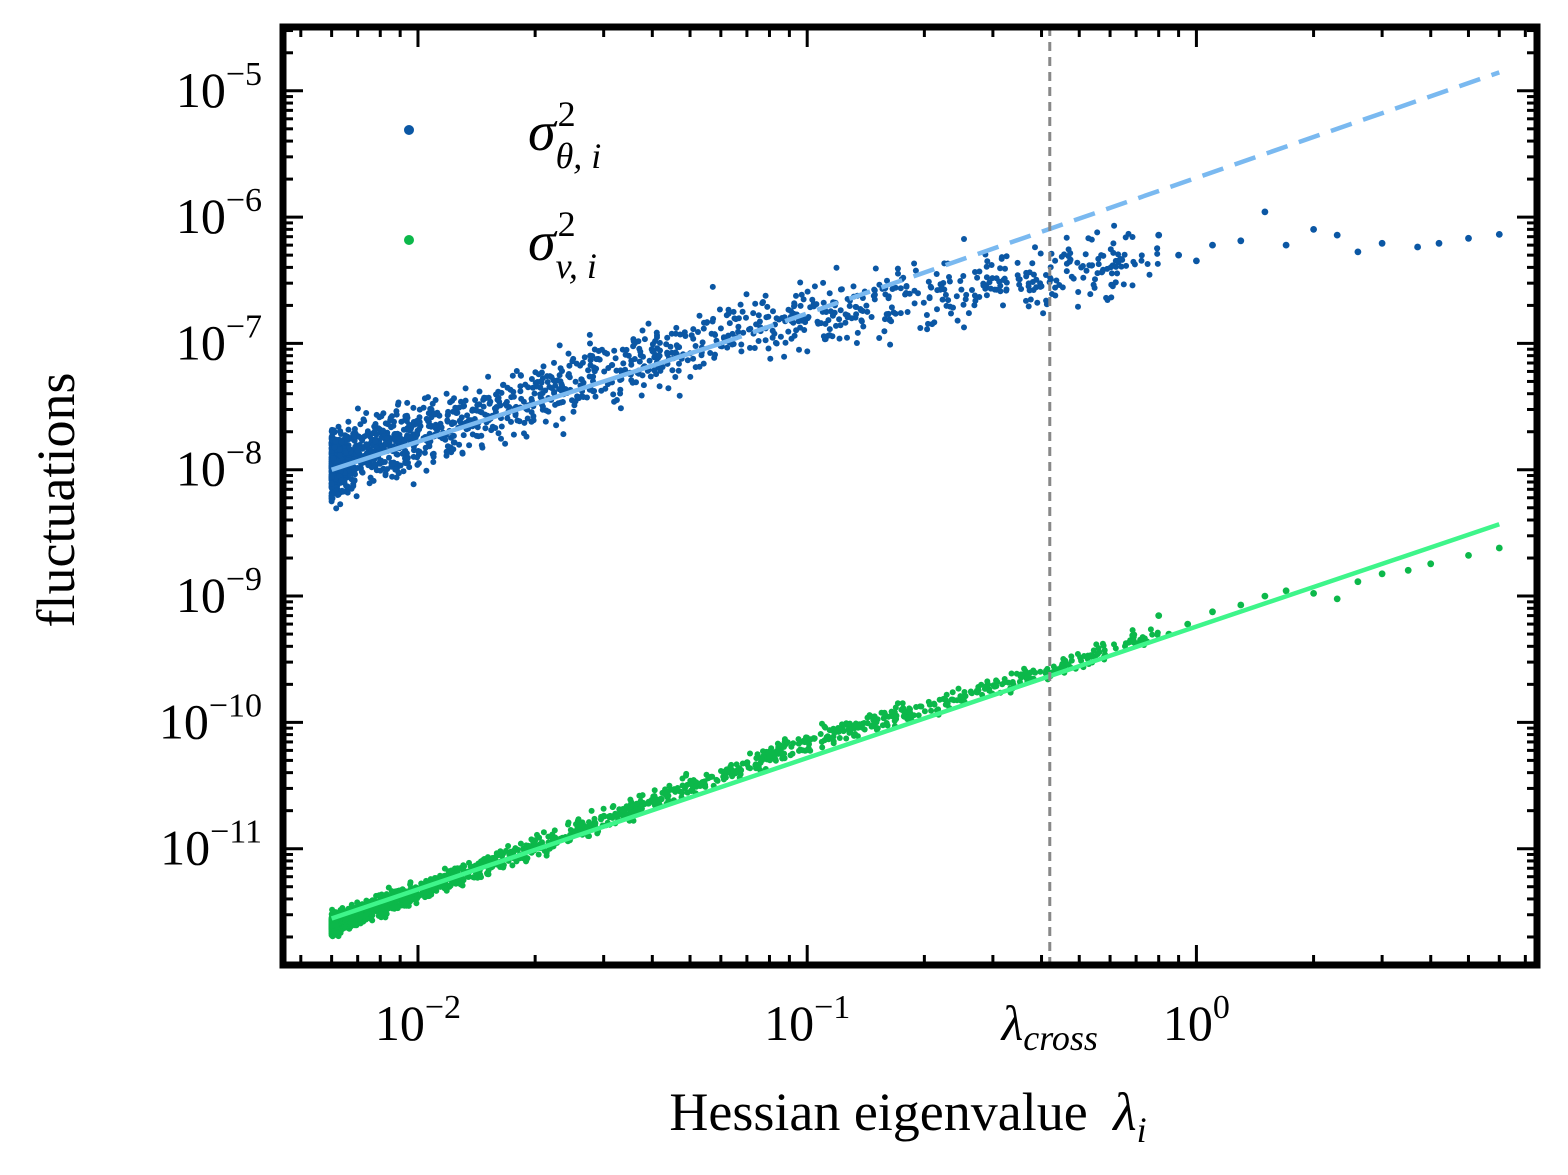 The width and height of the screenshot is (1568, 1175). Describe the element at coordinates (219, 339) in the screenshot. I see `y-tick-label: 10−7` at that location.